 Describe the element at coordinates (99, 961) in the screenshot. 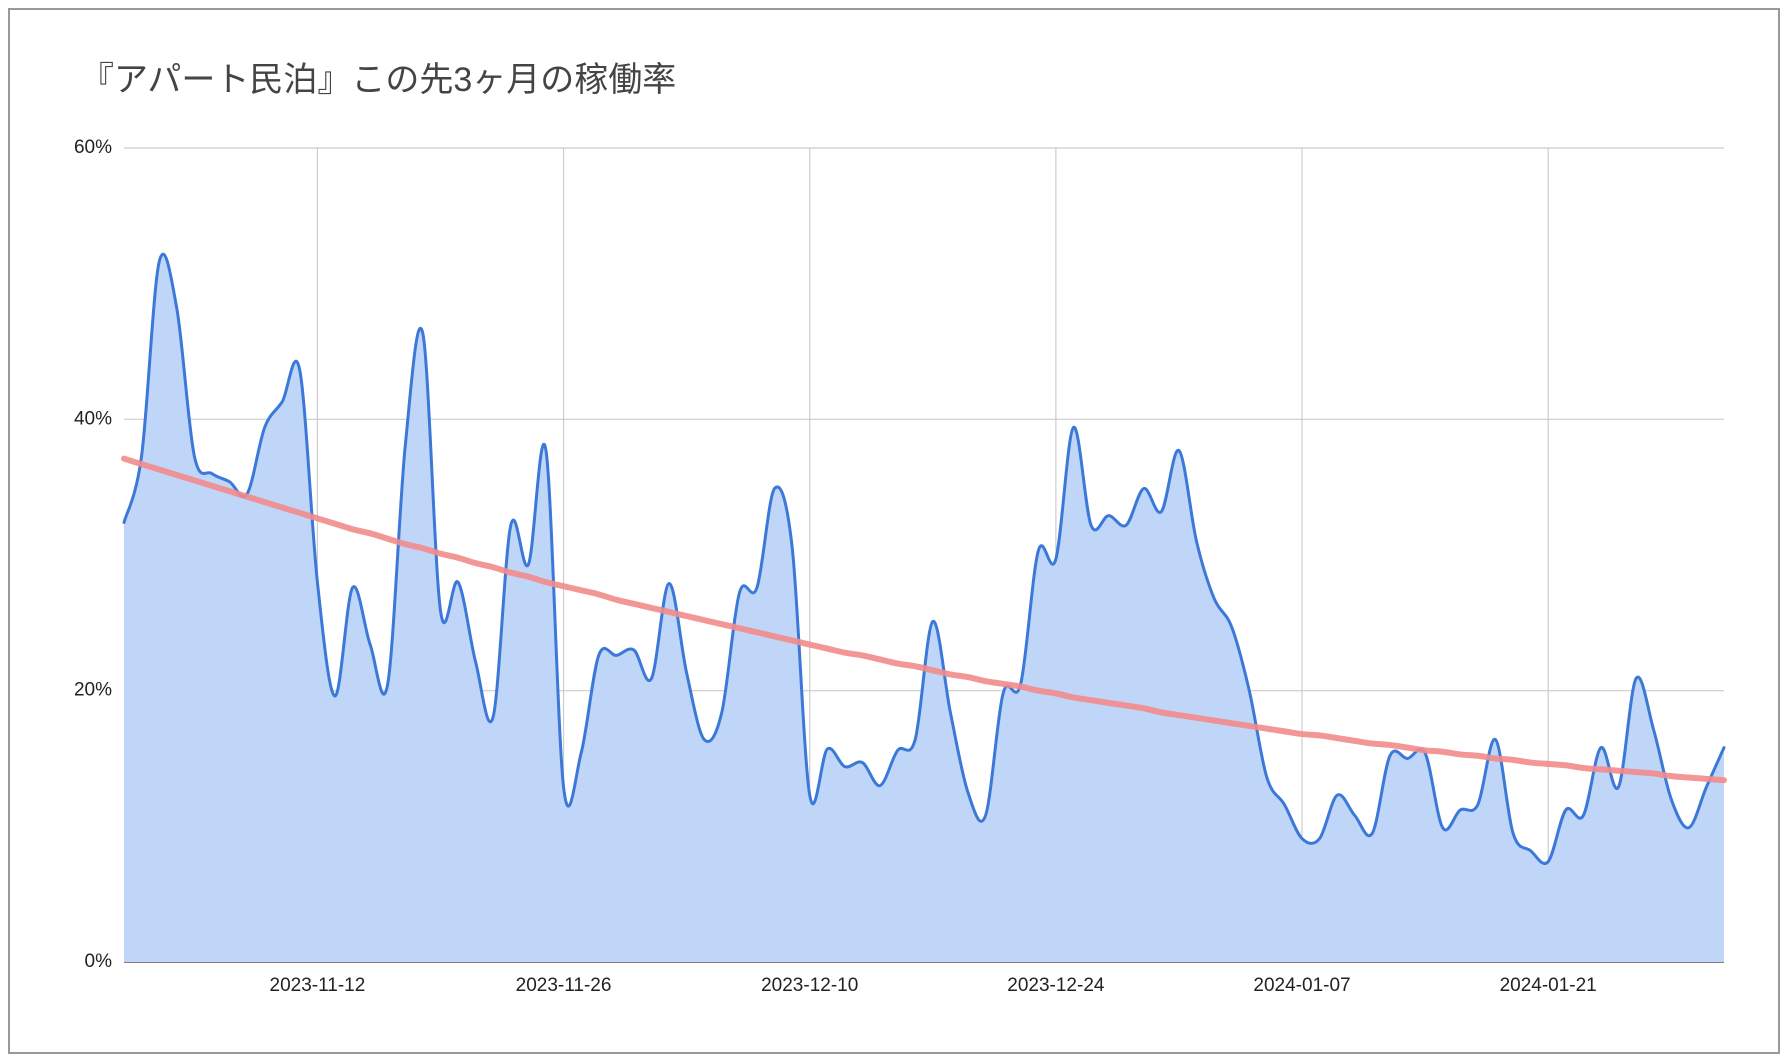

I see `y-tick-label: 0%` at that location.